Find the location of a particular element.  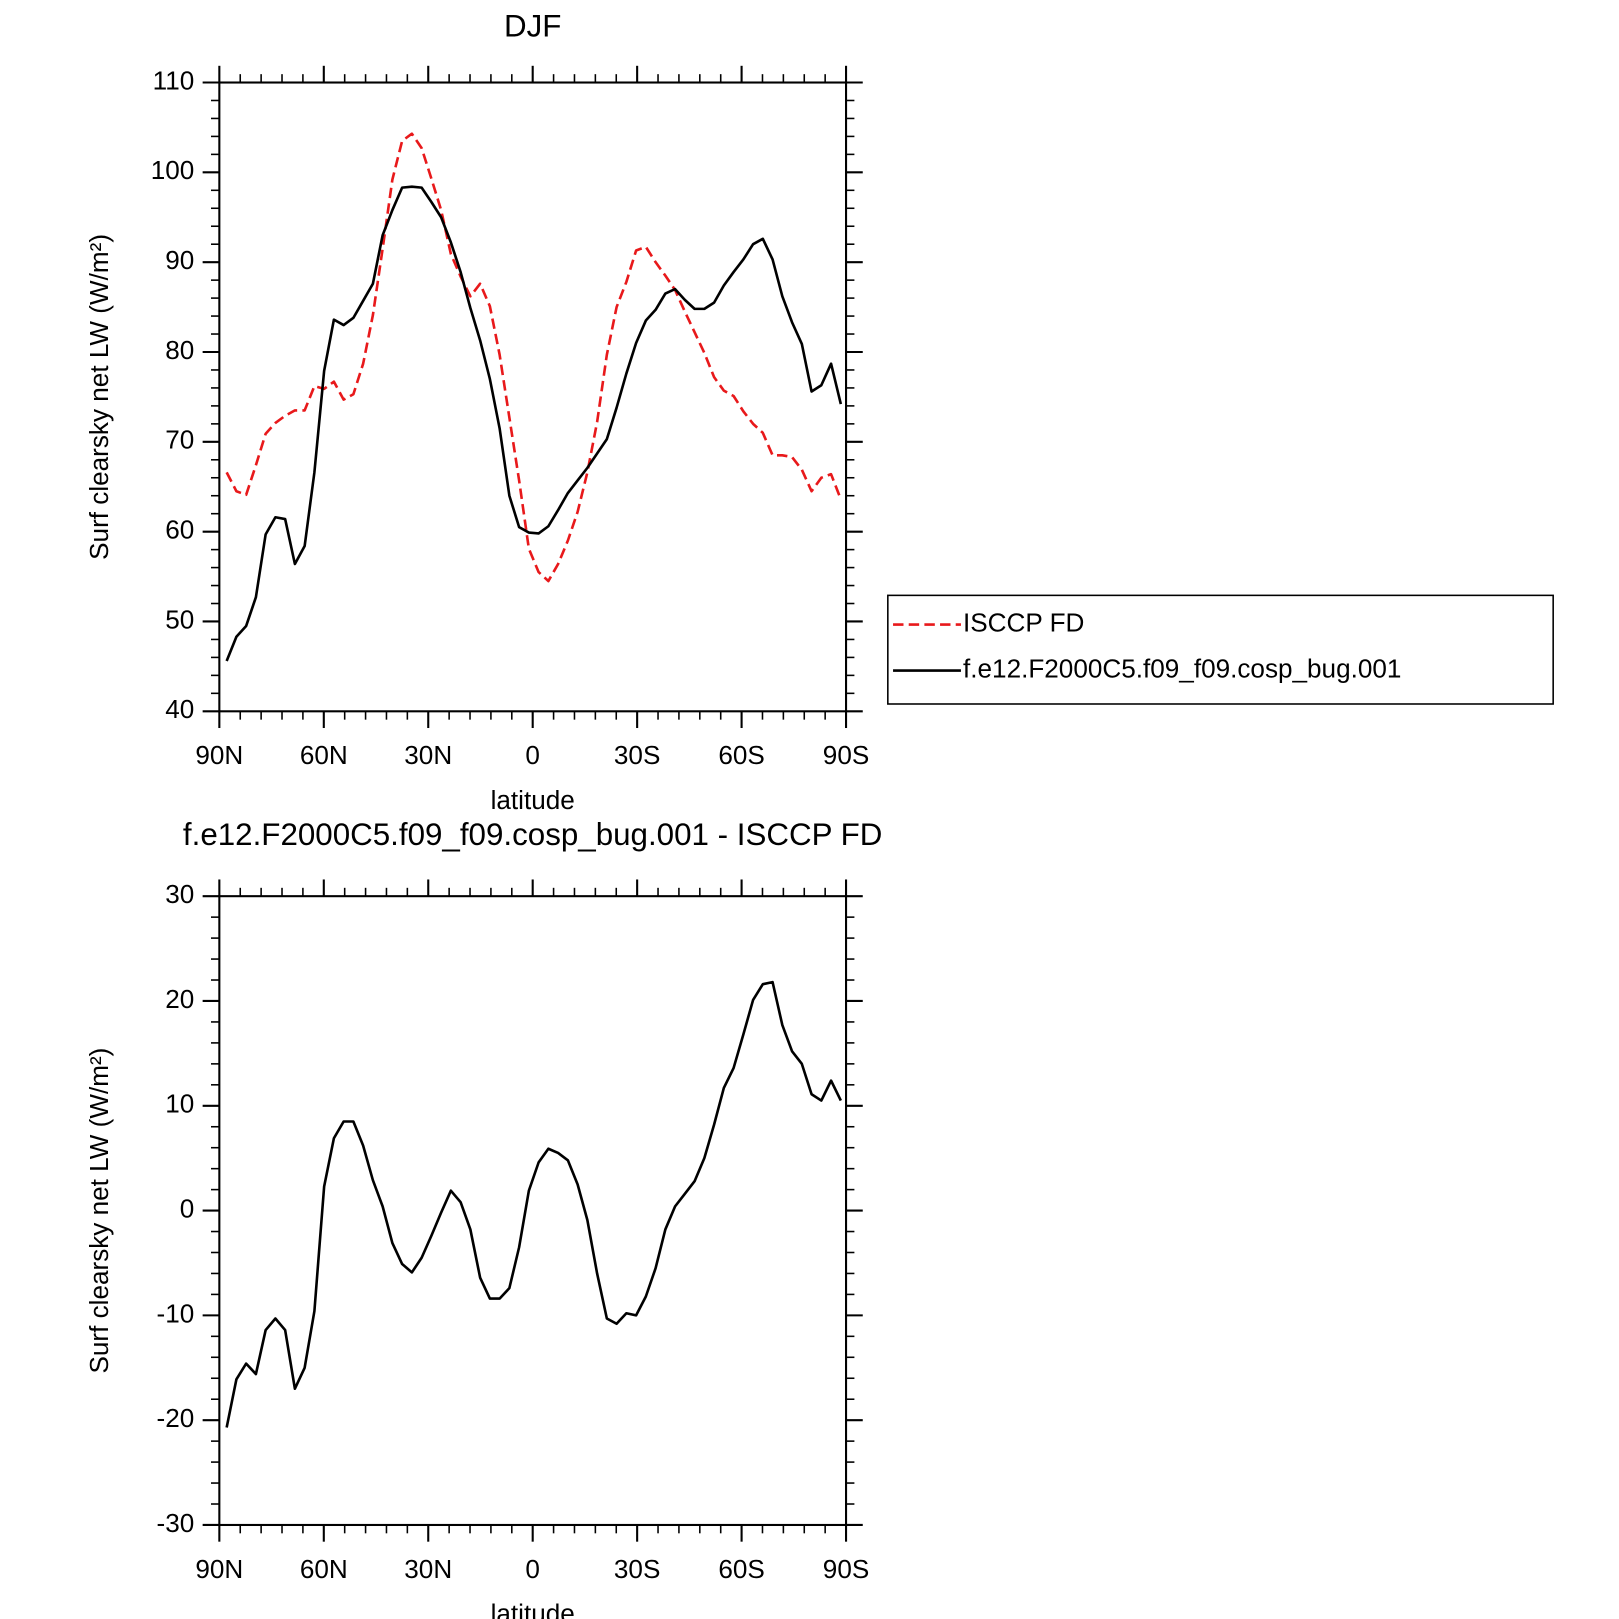

y-tick-label: 30 is located at coordinates (179, 894).